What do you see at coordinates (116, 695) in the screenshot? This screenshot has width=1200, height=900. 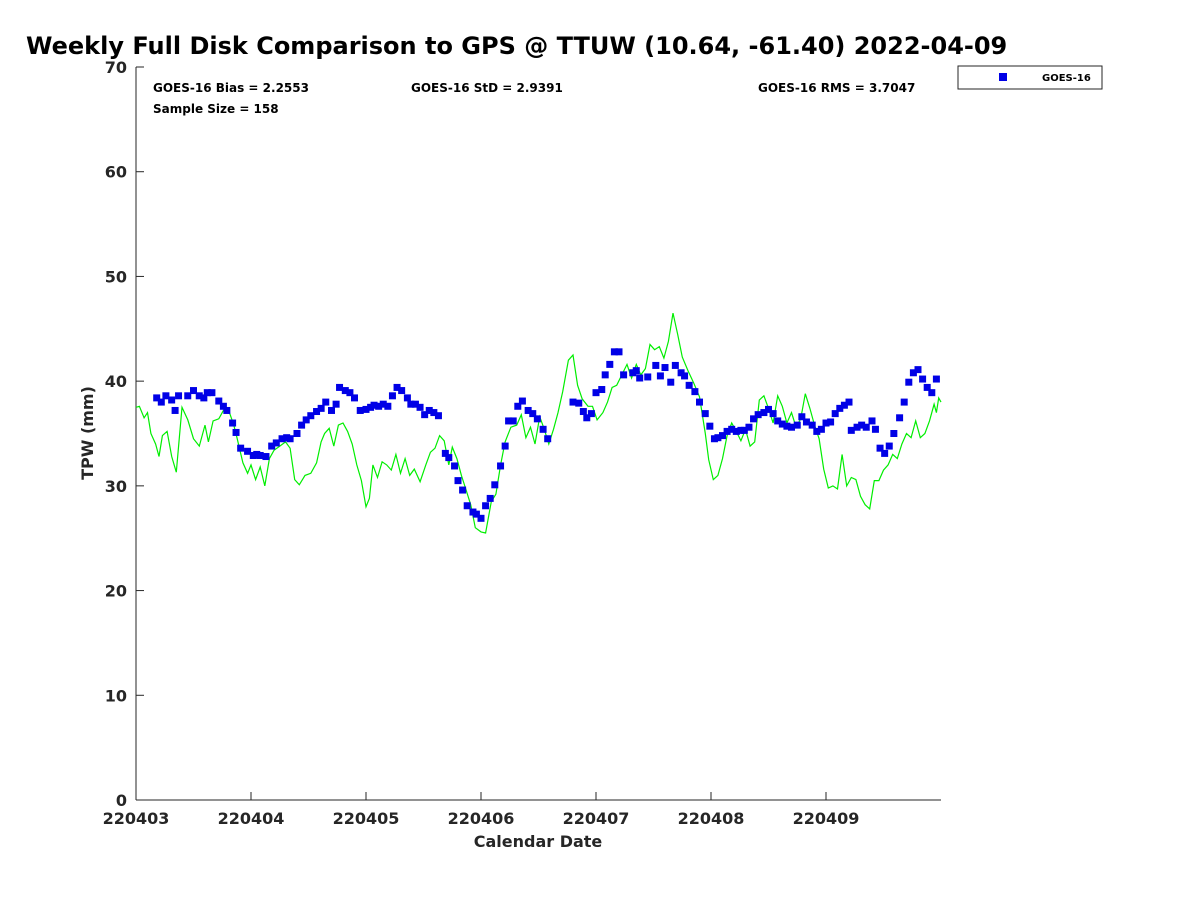 I see `y-tick-label: 10` at bounding box center [116, 695].